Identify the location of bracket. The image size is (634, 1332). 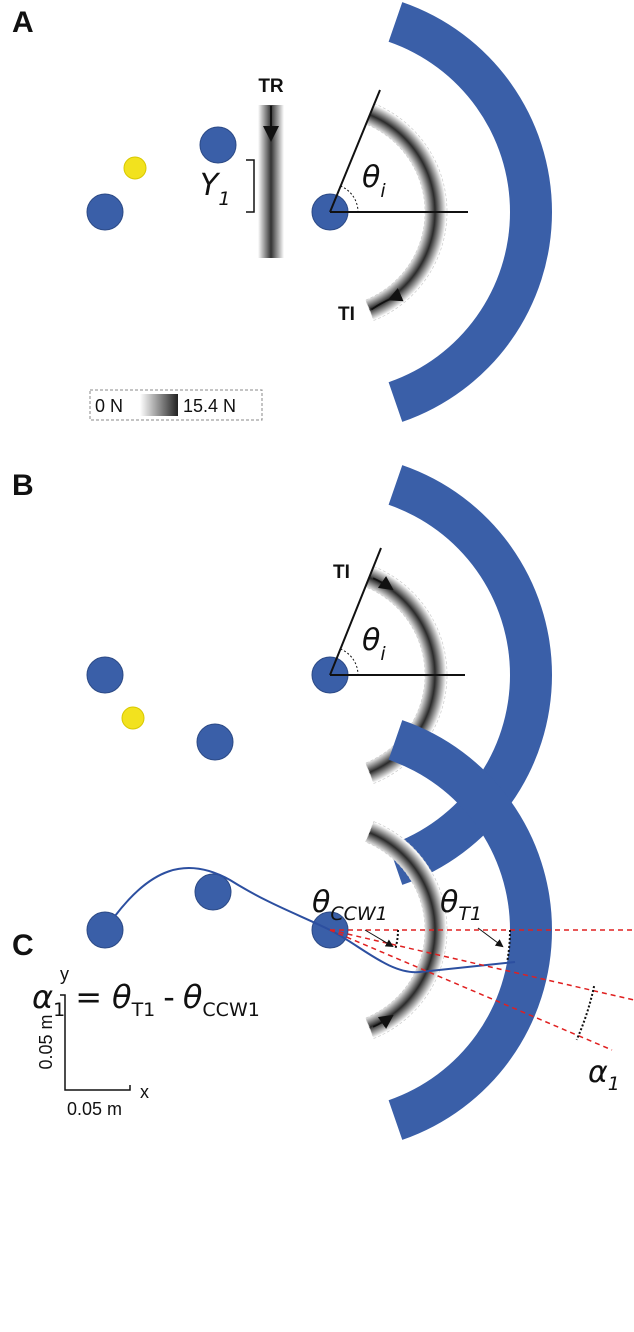
(250, 186).